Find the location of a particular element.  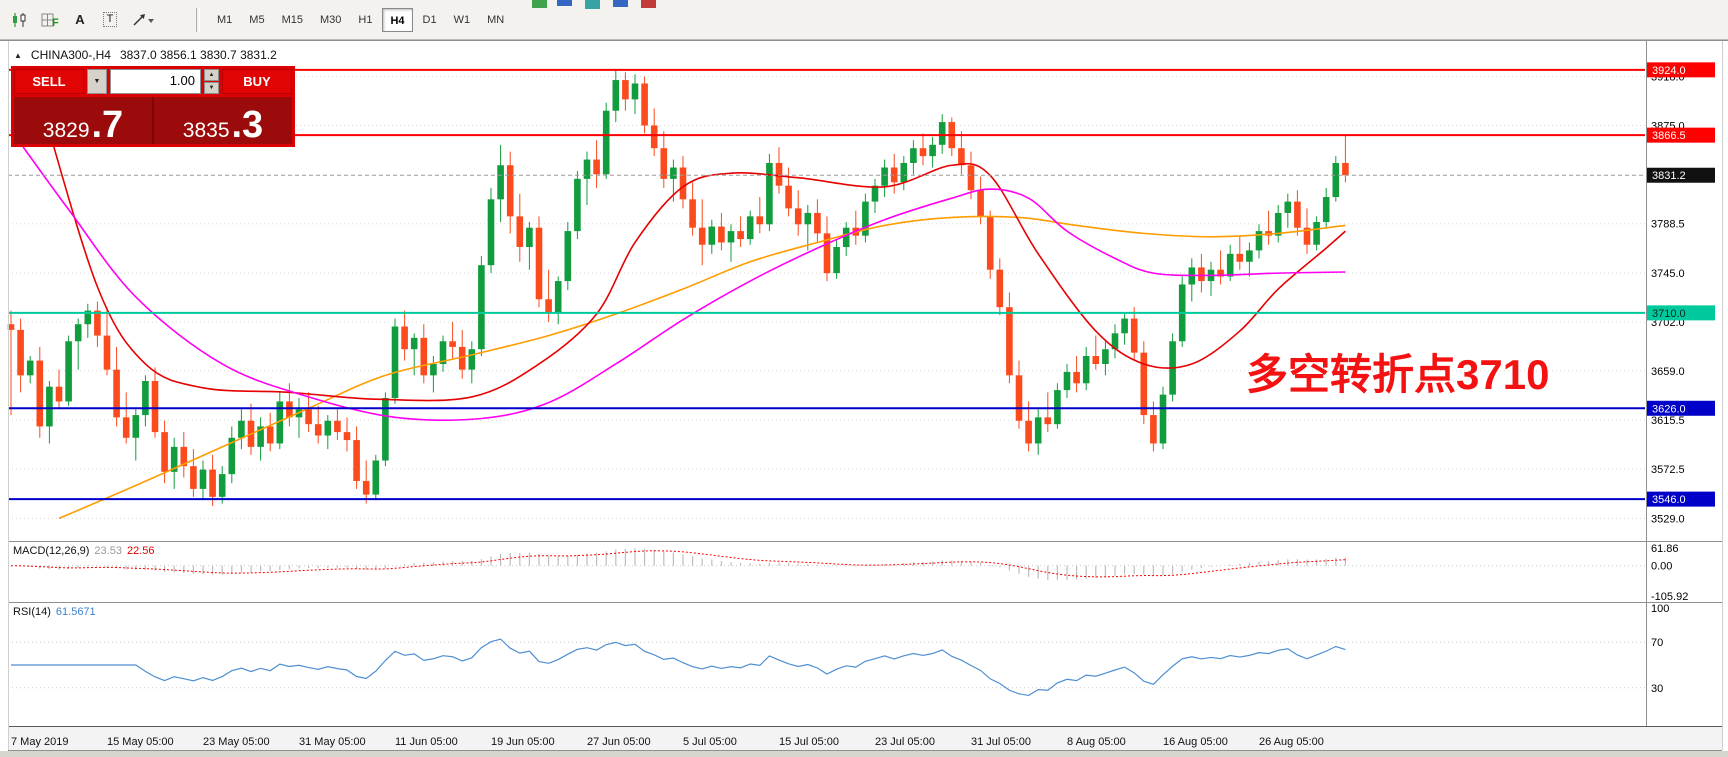

buy-button: BUY is located at coordinates (257, 81).